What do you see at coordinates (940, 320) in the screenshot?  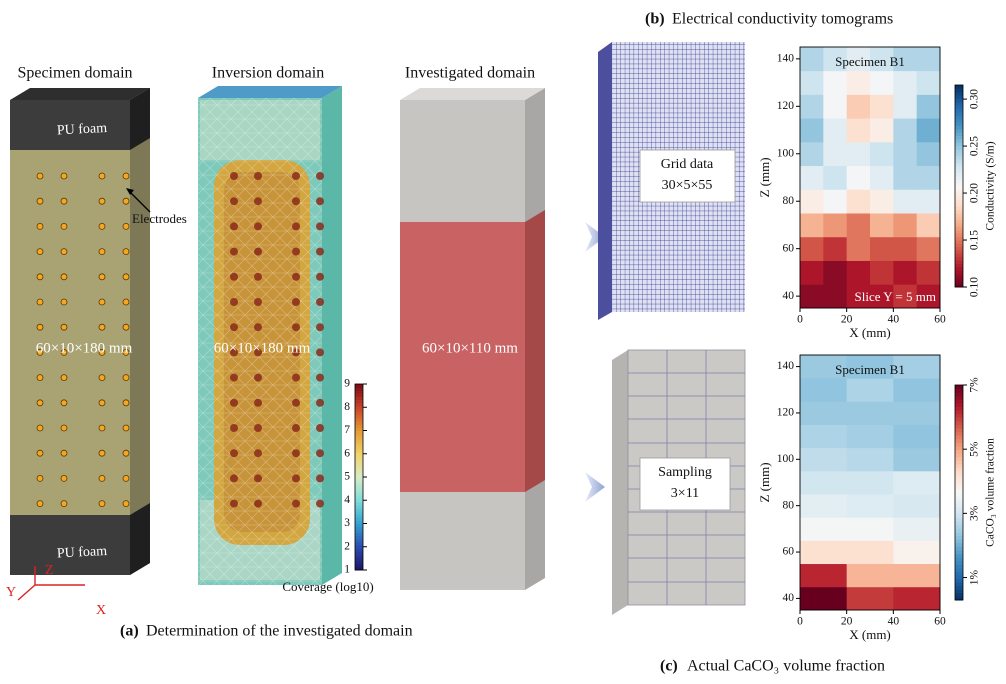 I see `x-tick-label: 60` at bounding box center [940, 320].